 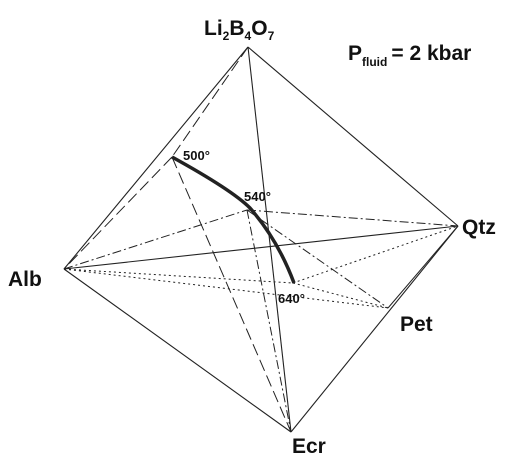 I want to click on liquidus-curve, so click(x=233, y=219).